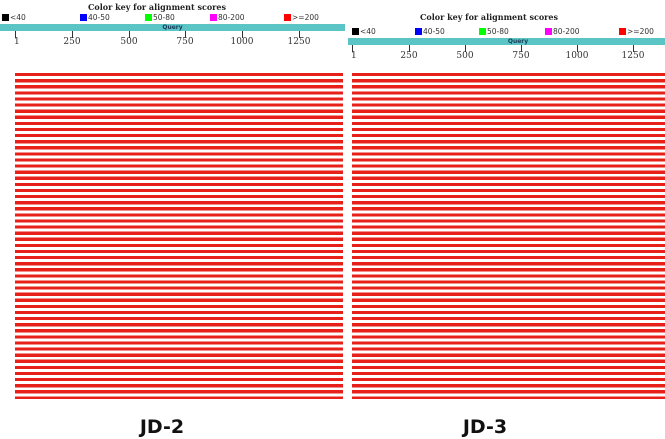 This screenshot has width=665, height=439. I want to click on panel-label-jd3: JD-3, so click(485, 427).